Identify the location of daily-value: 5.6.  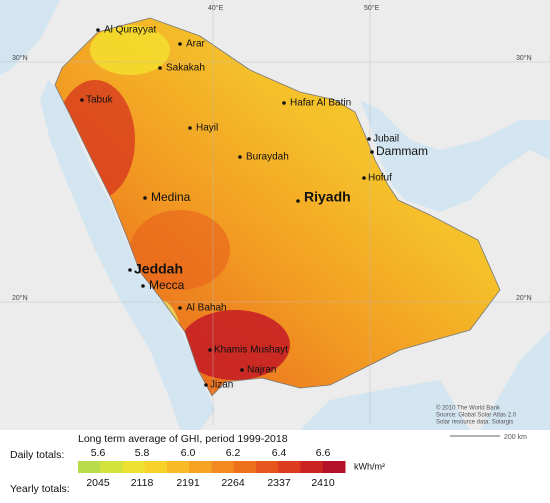
(98, 453).